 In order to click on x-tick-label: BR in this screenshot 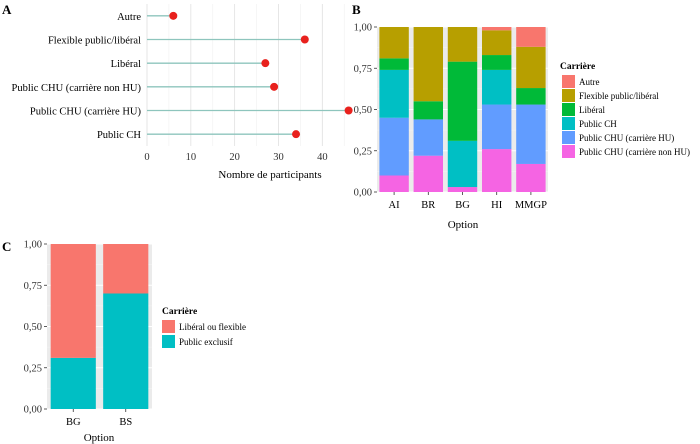, I will do `click(428, 205)`.